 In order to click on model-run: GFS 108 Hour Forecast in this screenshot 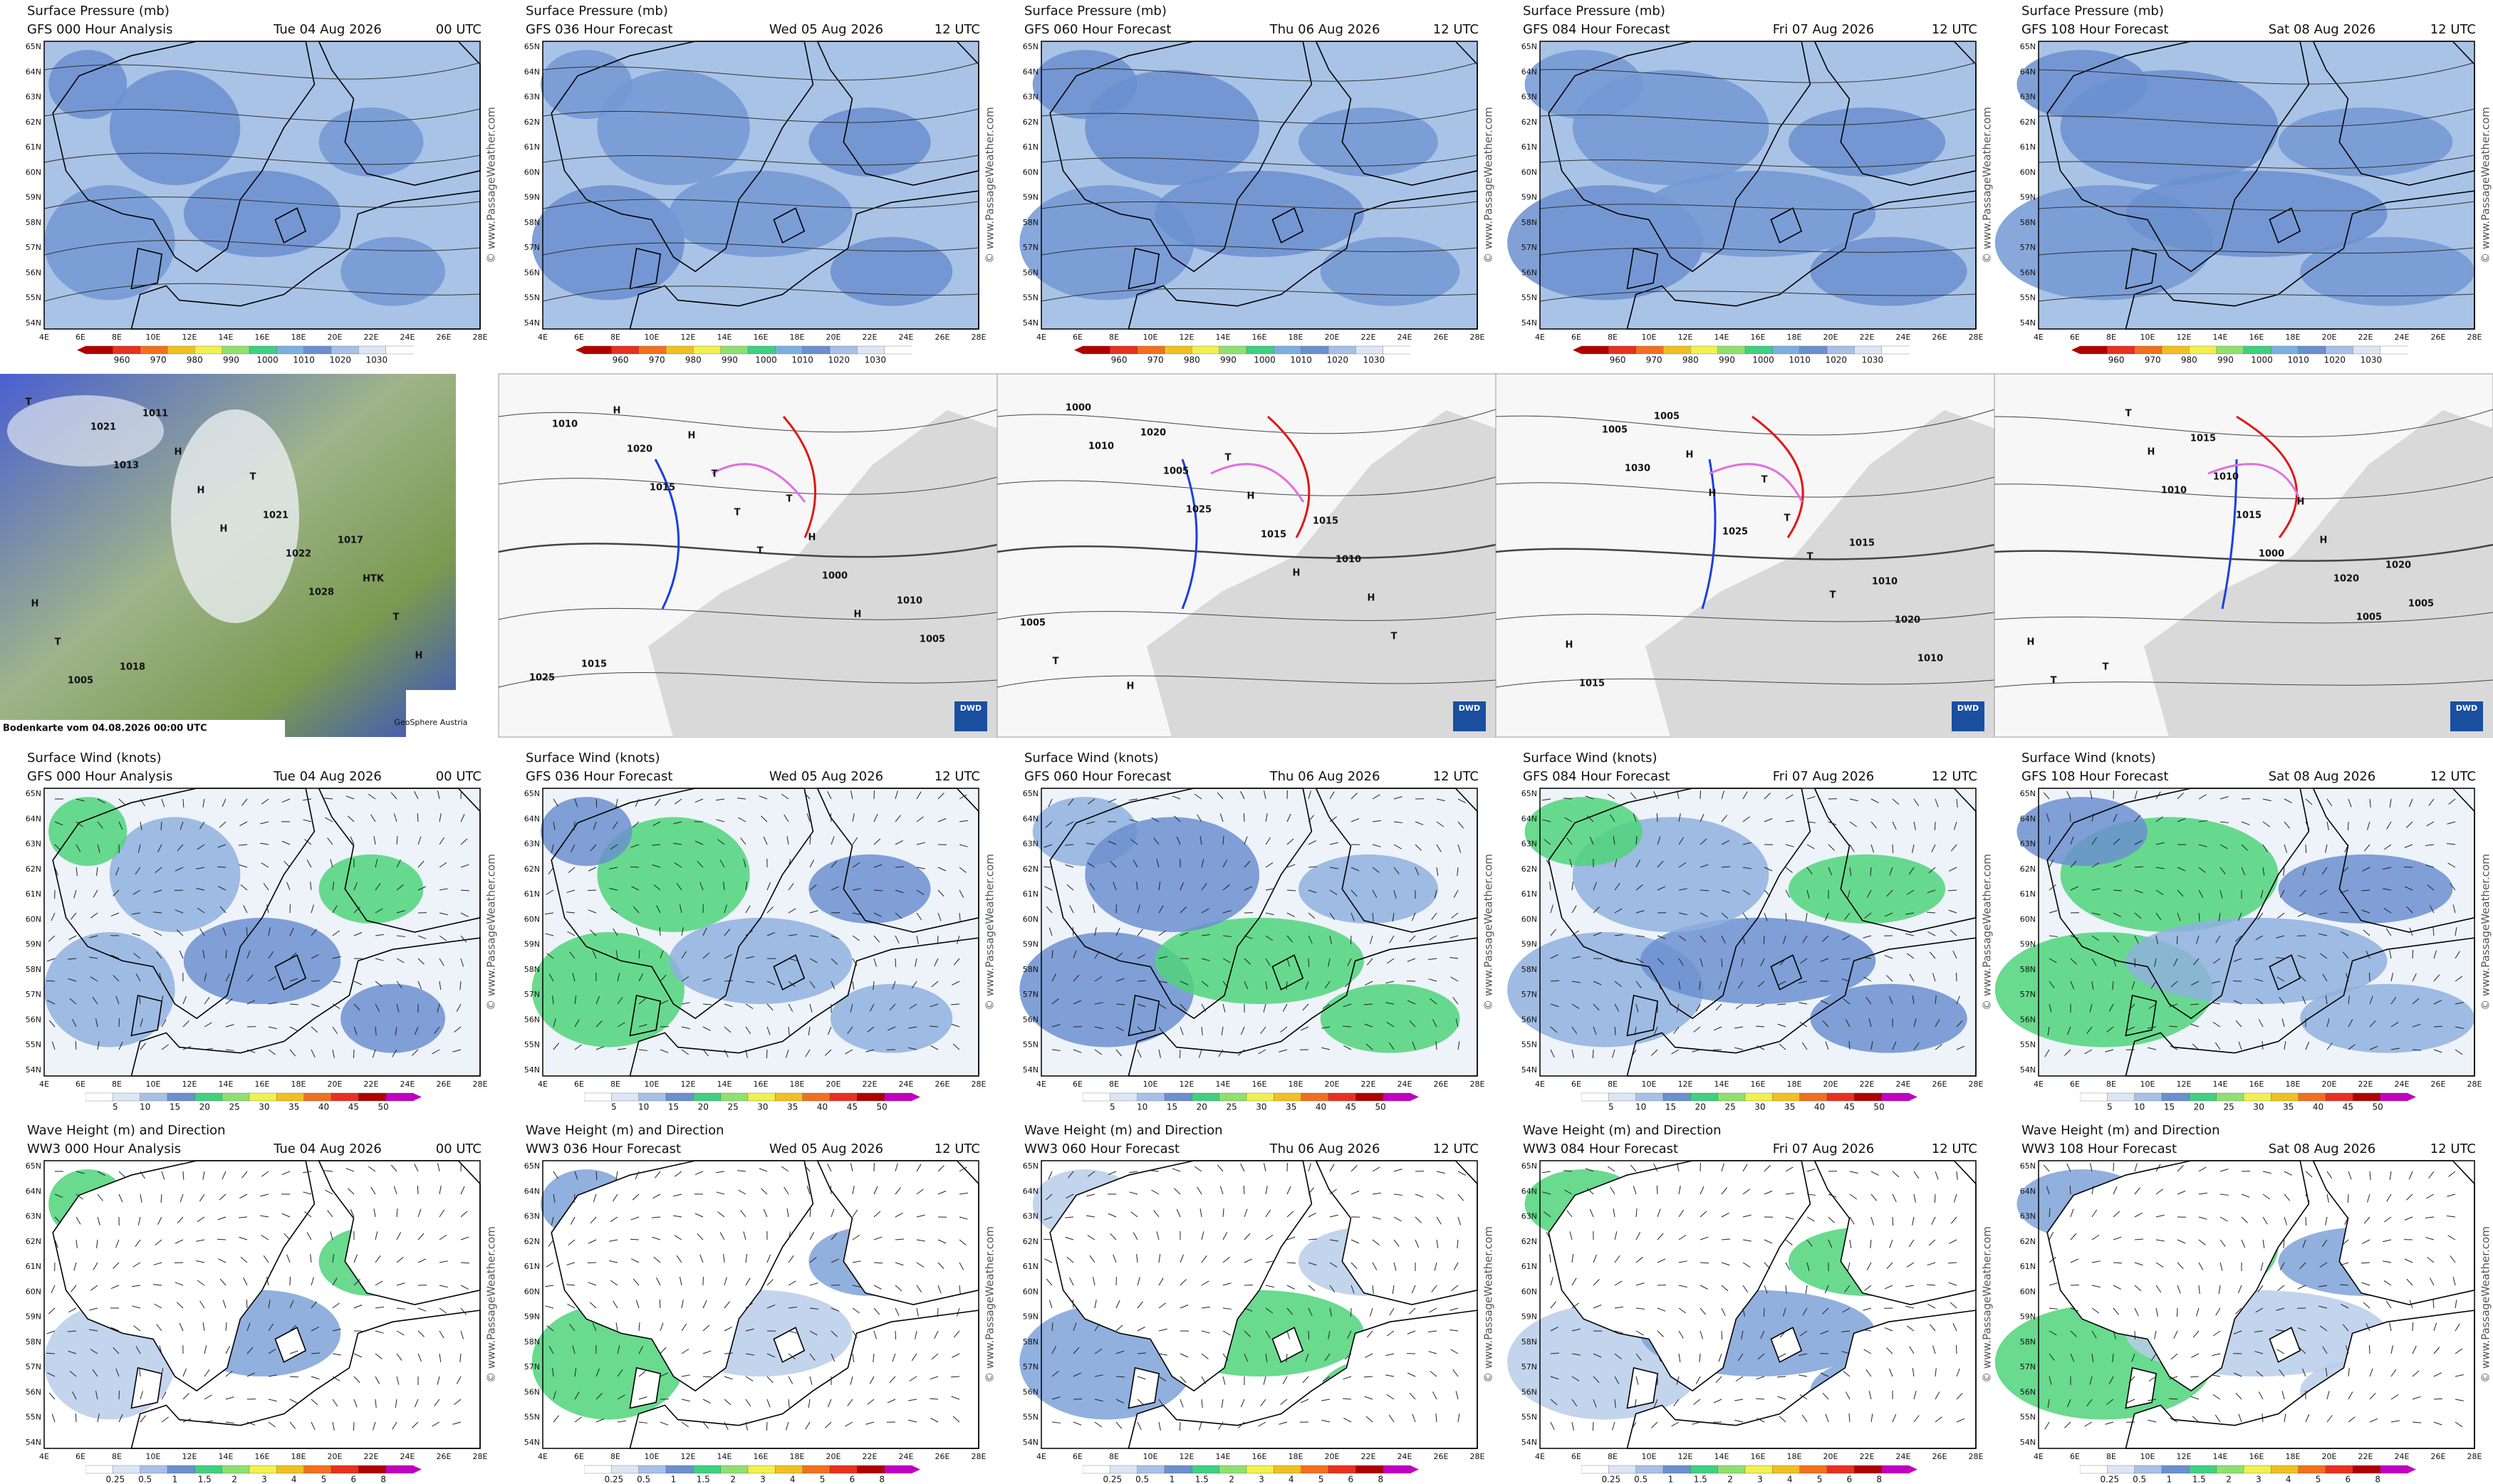, I will do `click(2094, 29)`.